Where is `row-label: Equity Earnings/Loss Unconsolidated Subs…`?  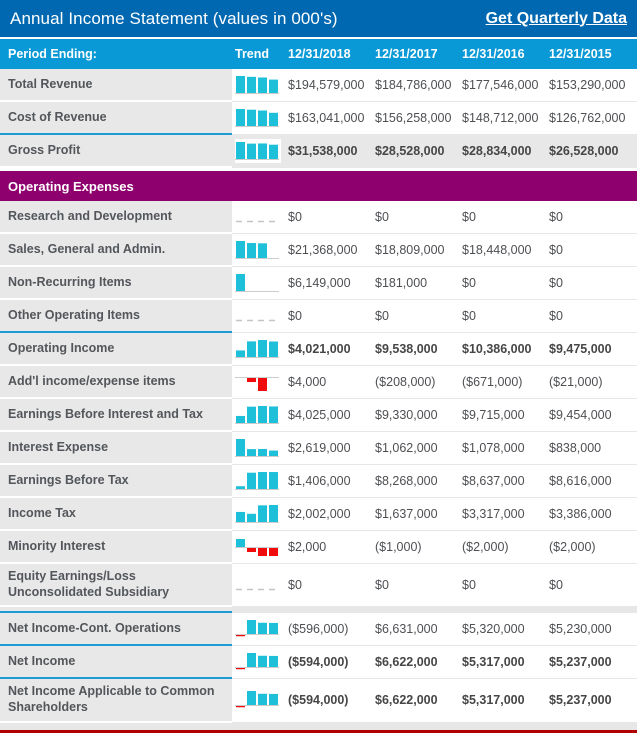 row-label: Equity Earnings/Loss Unconsolidated Subs… is located at coordinates (116, 586).